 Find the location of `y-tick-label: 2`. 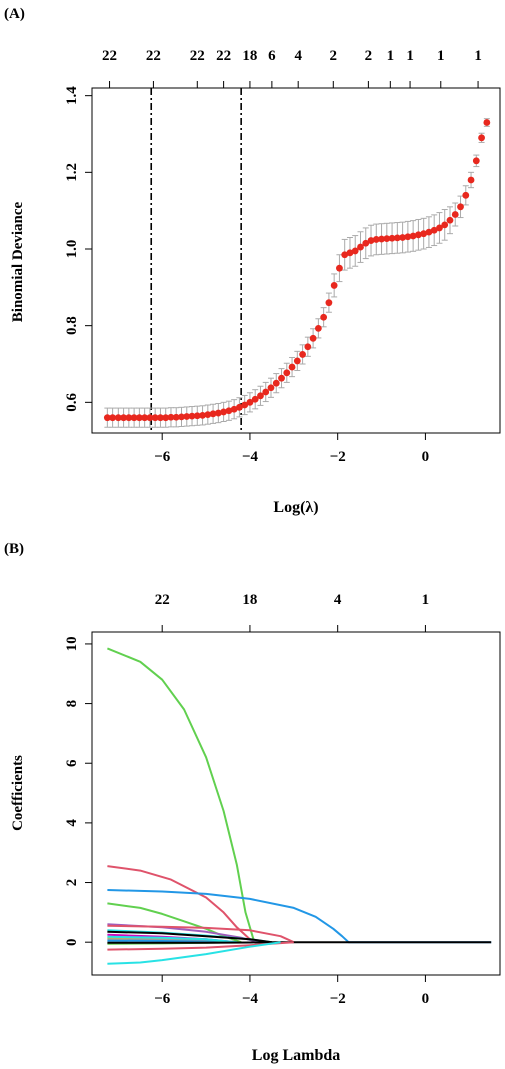

y-tick-label: 2 is located at coordinates (72, 883).